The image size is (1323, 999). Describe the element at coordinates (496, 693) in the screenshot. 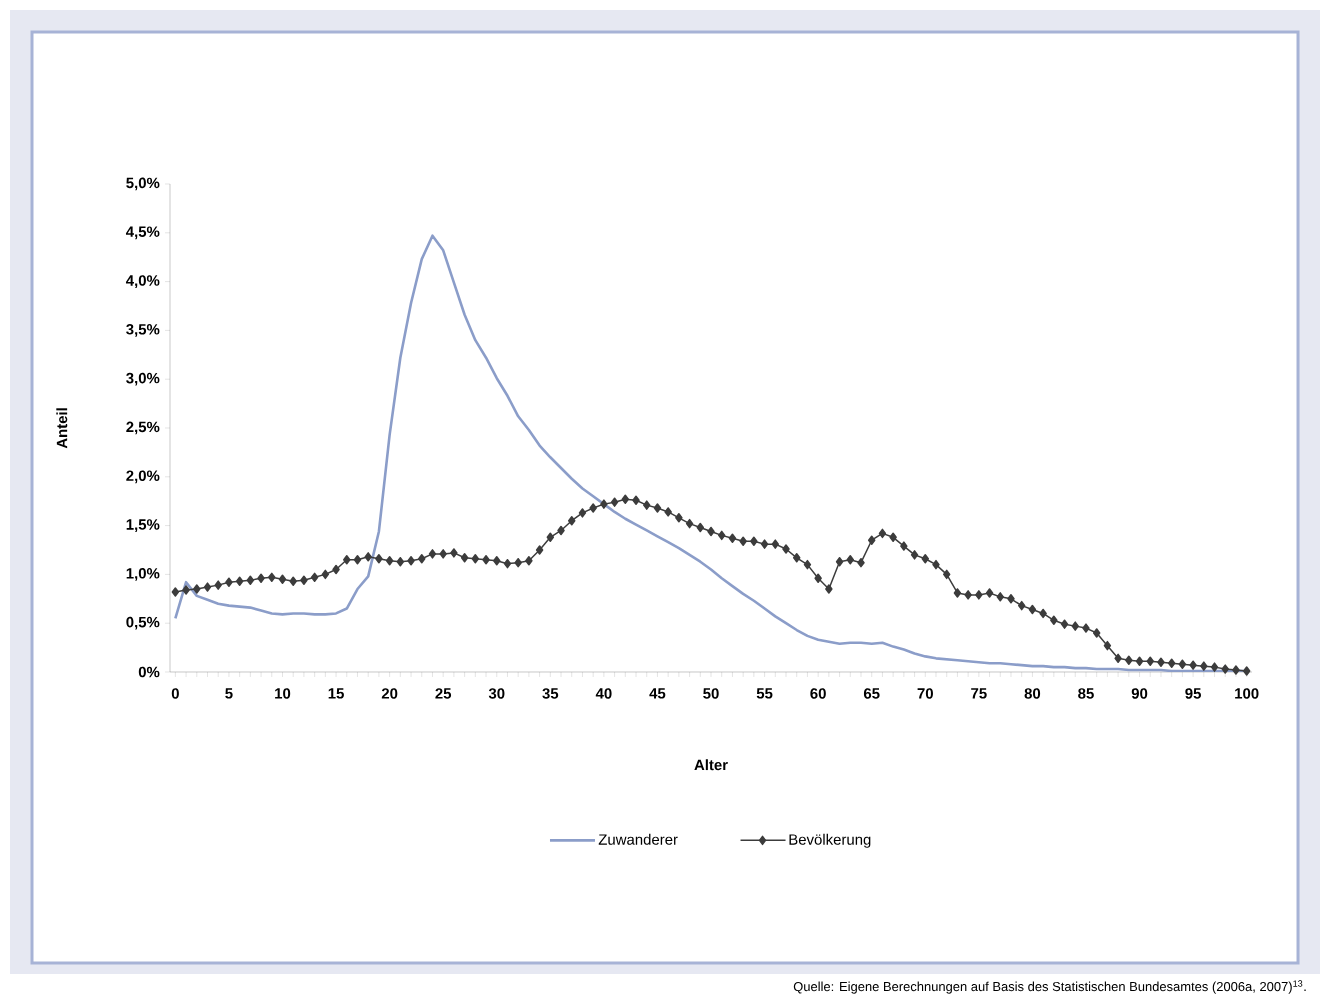

I see `x-tick-label: 30` at that location.